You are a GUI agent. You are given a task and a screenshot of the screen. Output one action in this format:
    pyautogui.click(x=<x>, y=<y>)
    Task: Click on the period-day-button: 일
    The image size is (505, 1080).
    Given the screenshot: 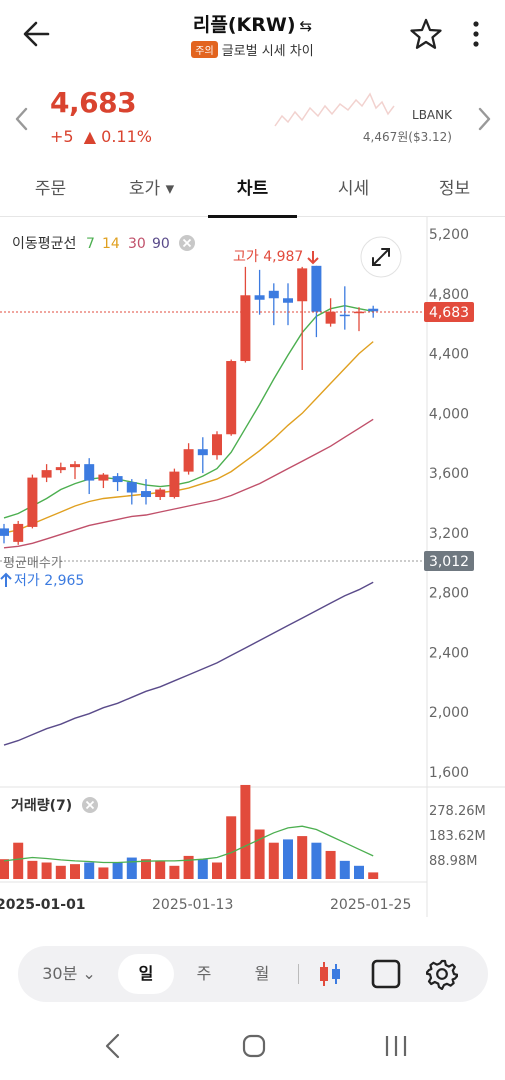 What is the action you would take?
    pyautogui.click(x=146, y=974)
    